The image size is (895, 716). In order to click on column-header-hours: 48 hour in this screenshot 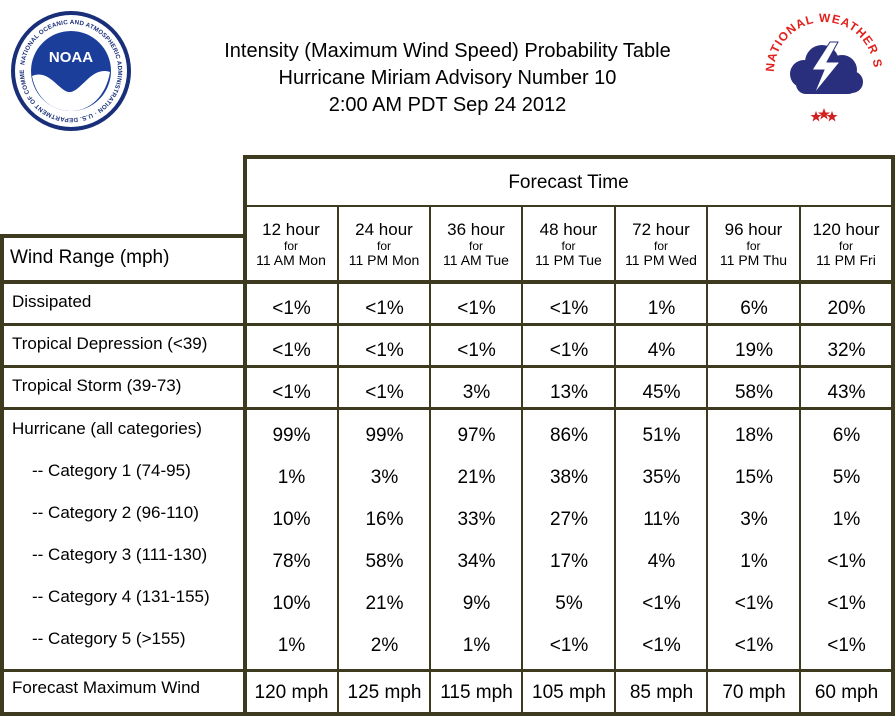, I will do `click(568, 229)`.